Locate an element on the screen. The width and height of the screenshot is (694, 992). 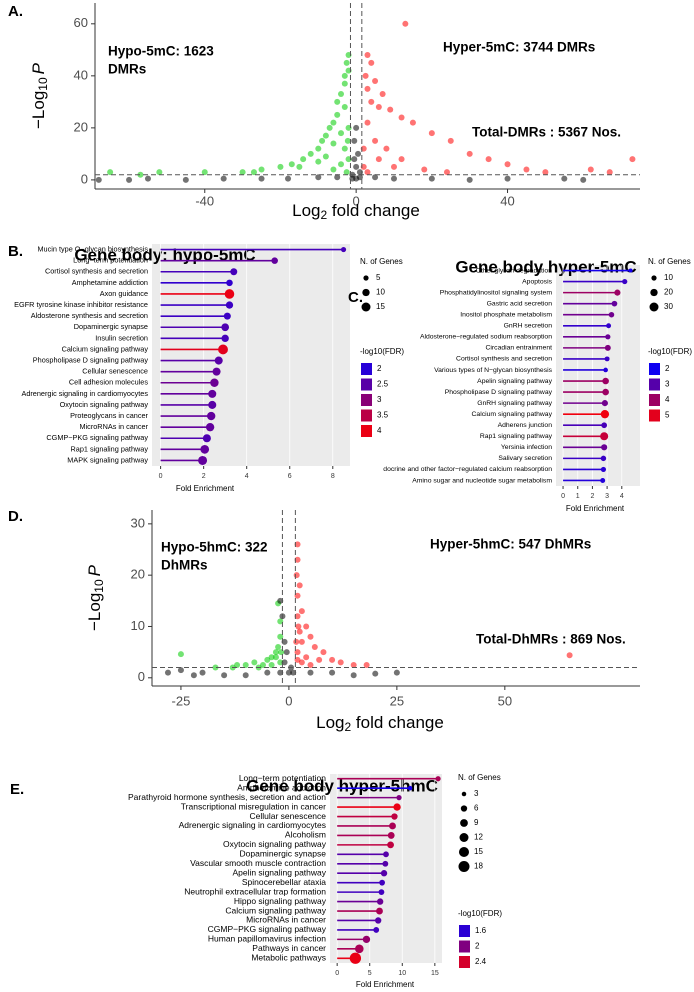
category-label: MicroRNAs in cancer is located at coordinates (286, 920).